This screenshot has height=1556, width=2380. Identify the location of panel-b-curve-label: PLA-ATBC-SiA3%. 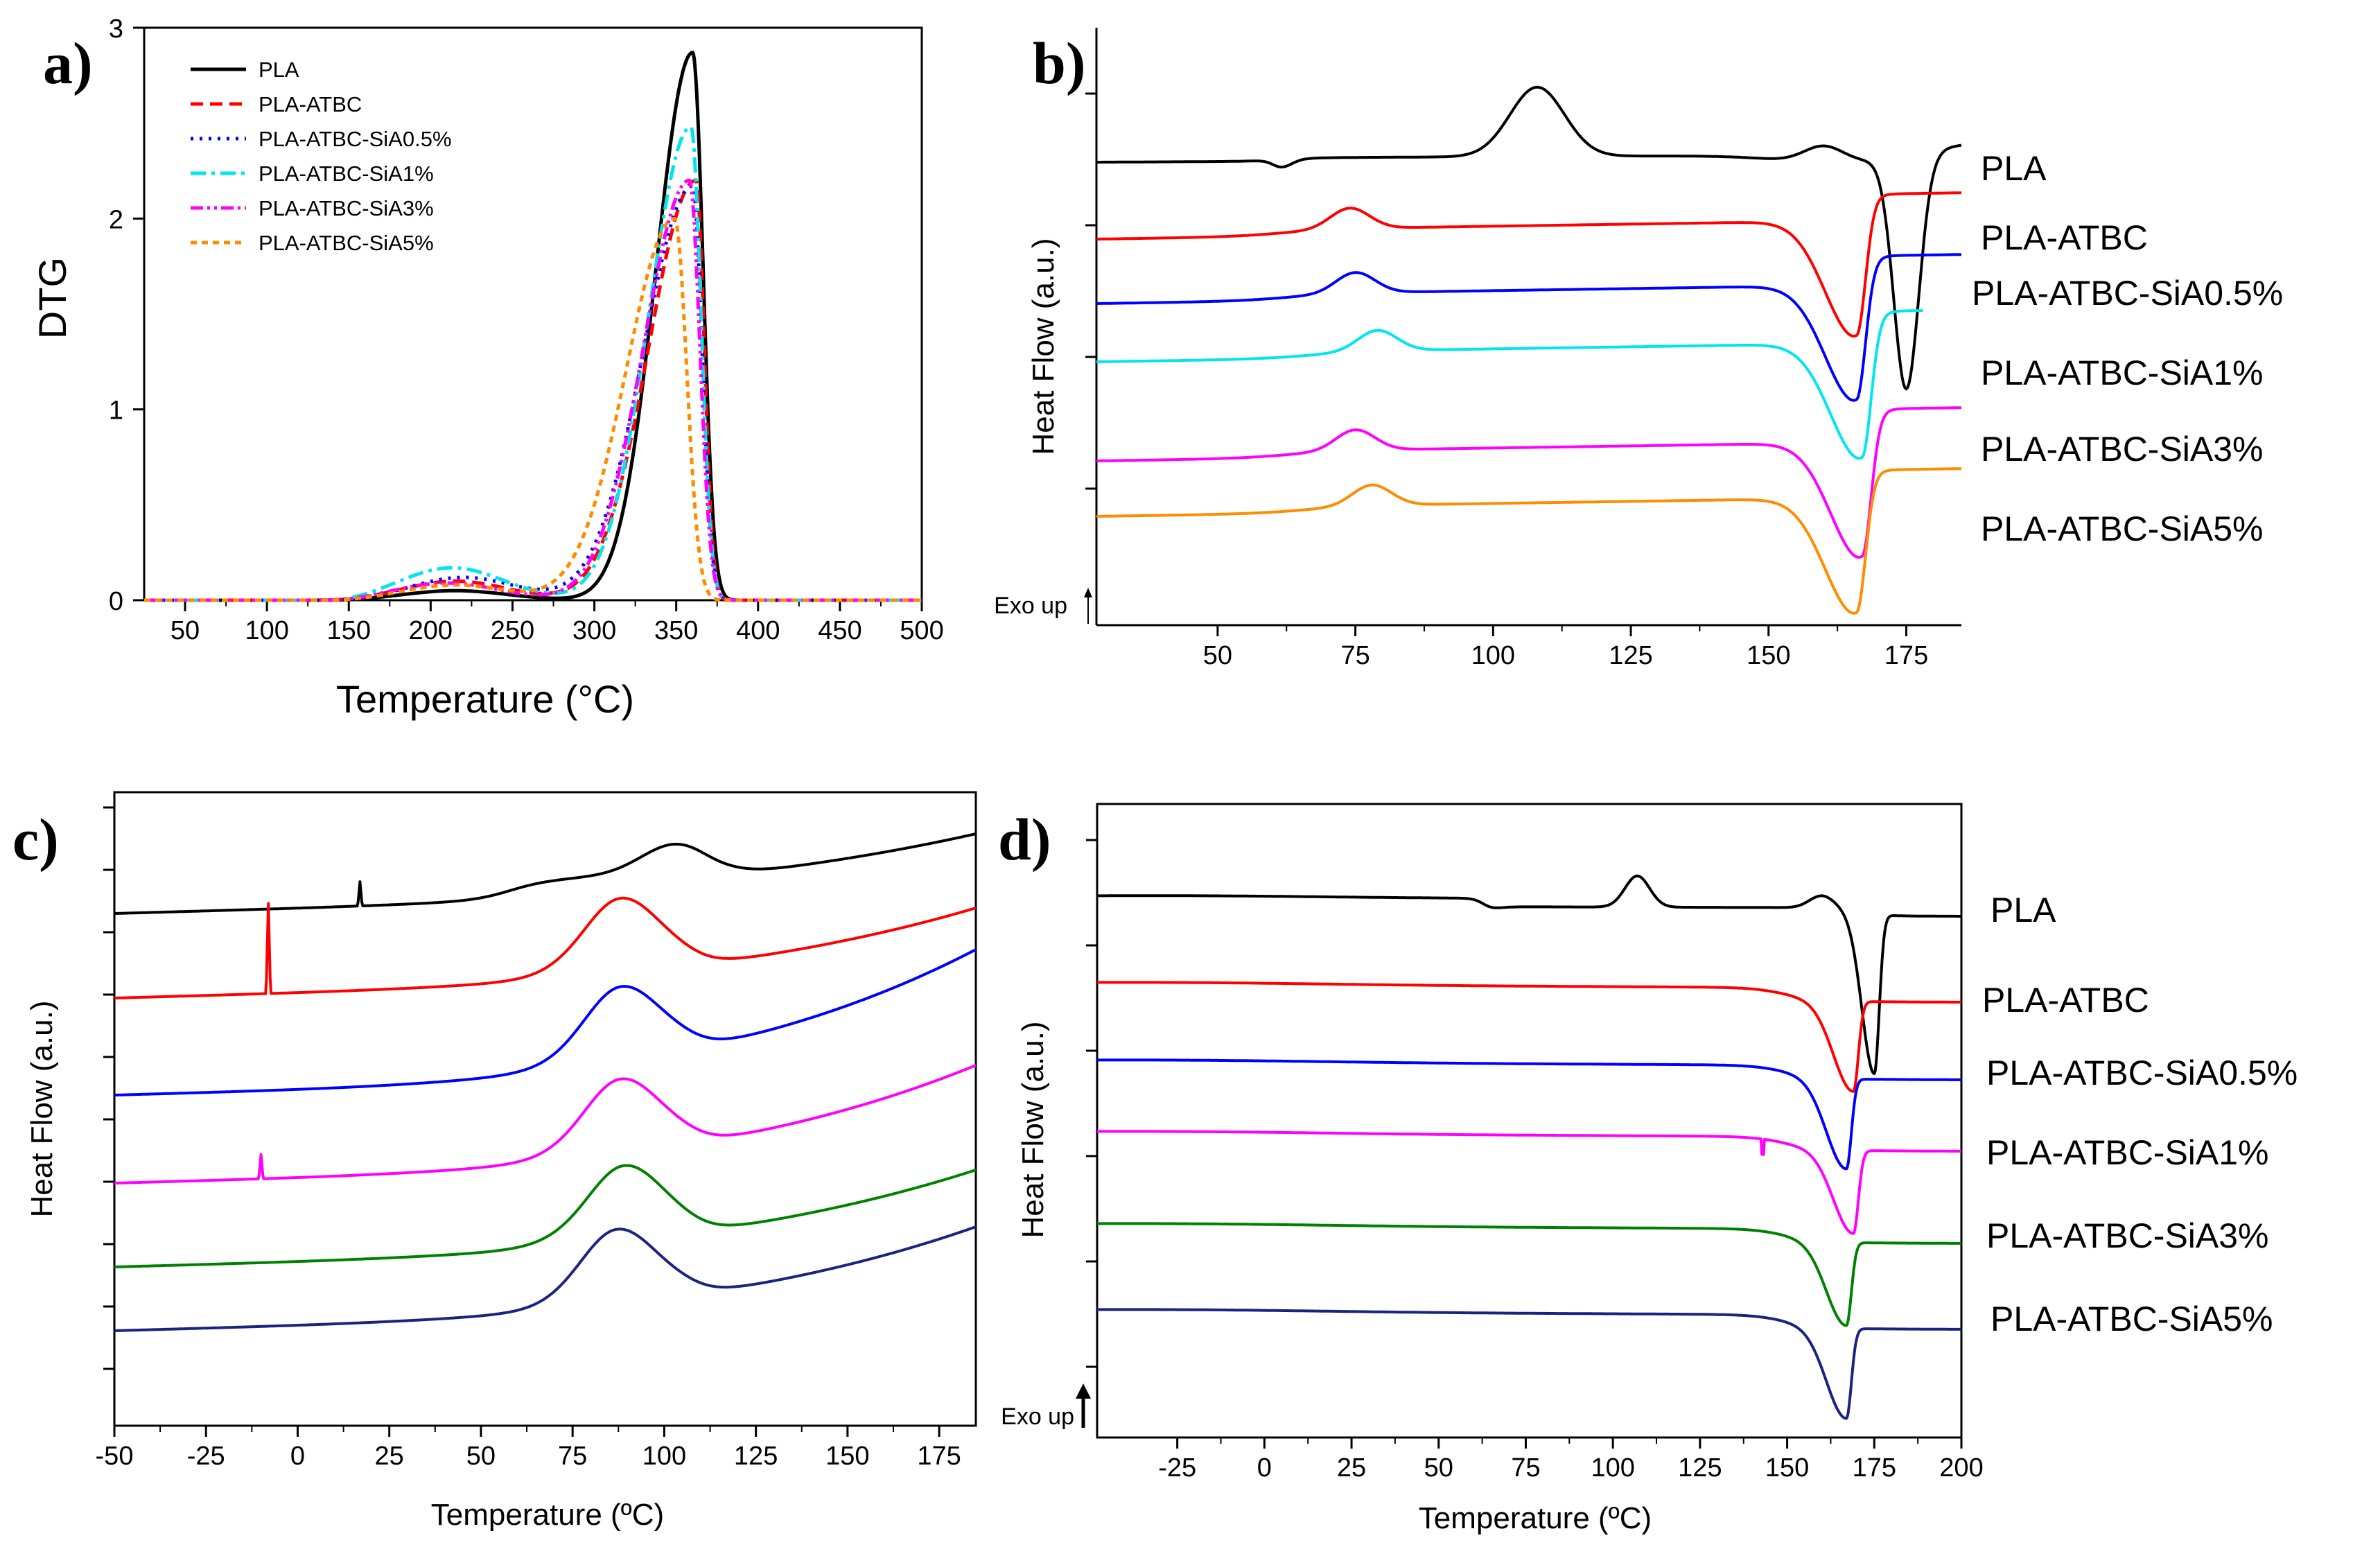
(2122, 449).